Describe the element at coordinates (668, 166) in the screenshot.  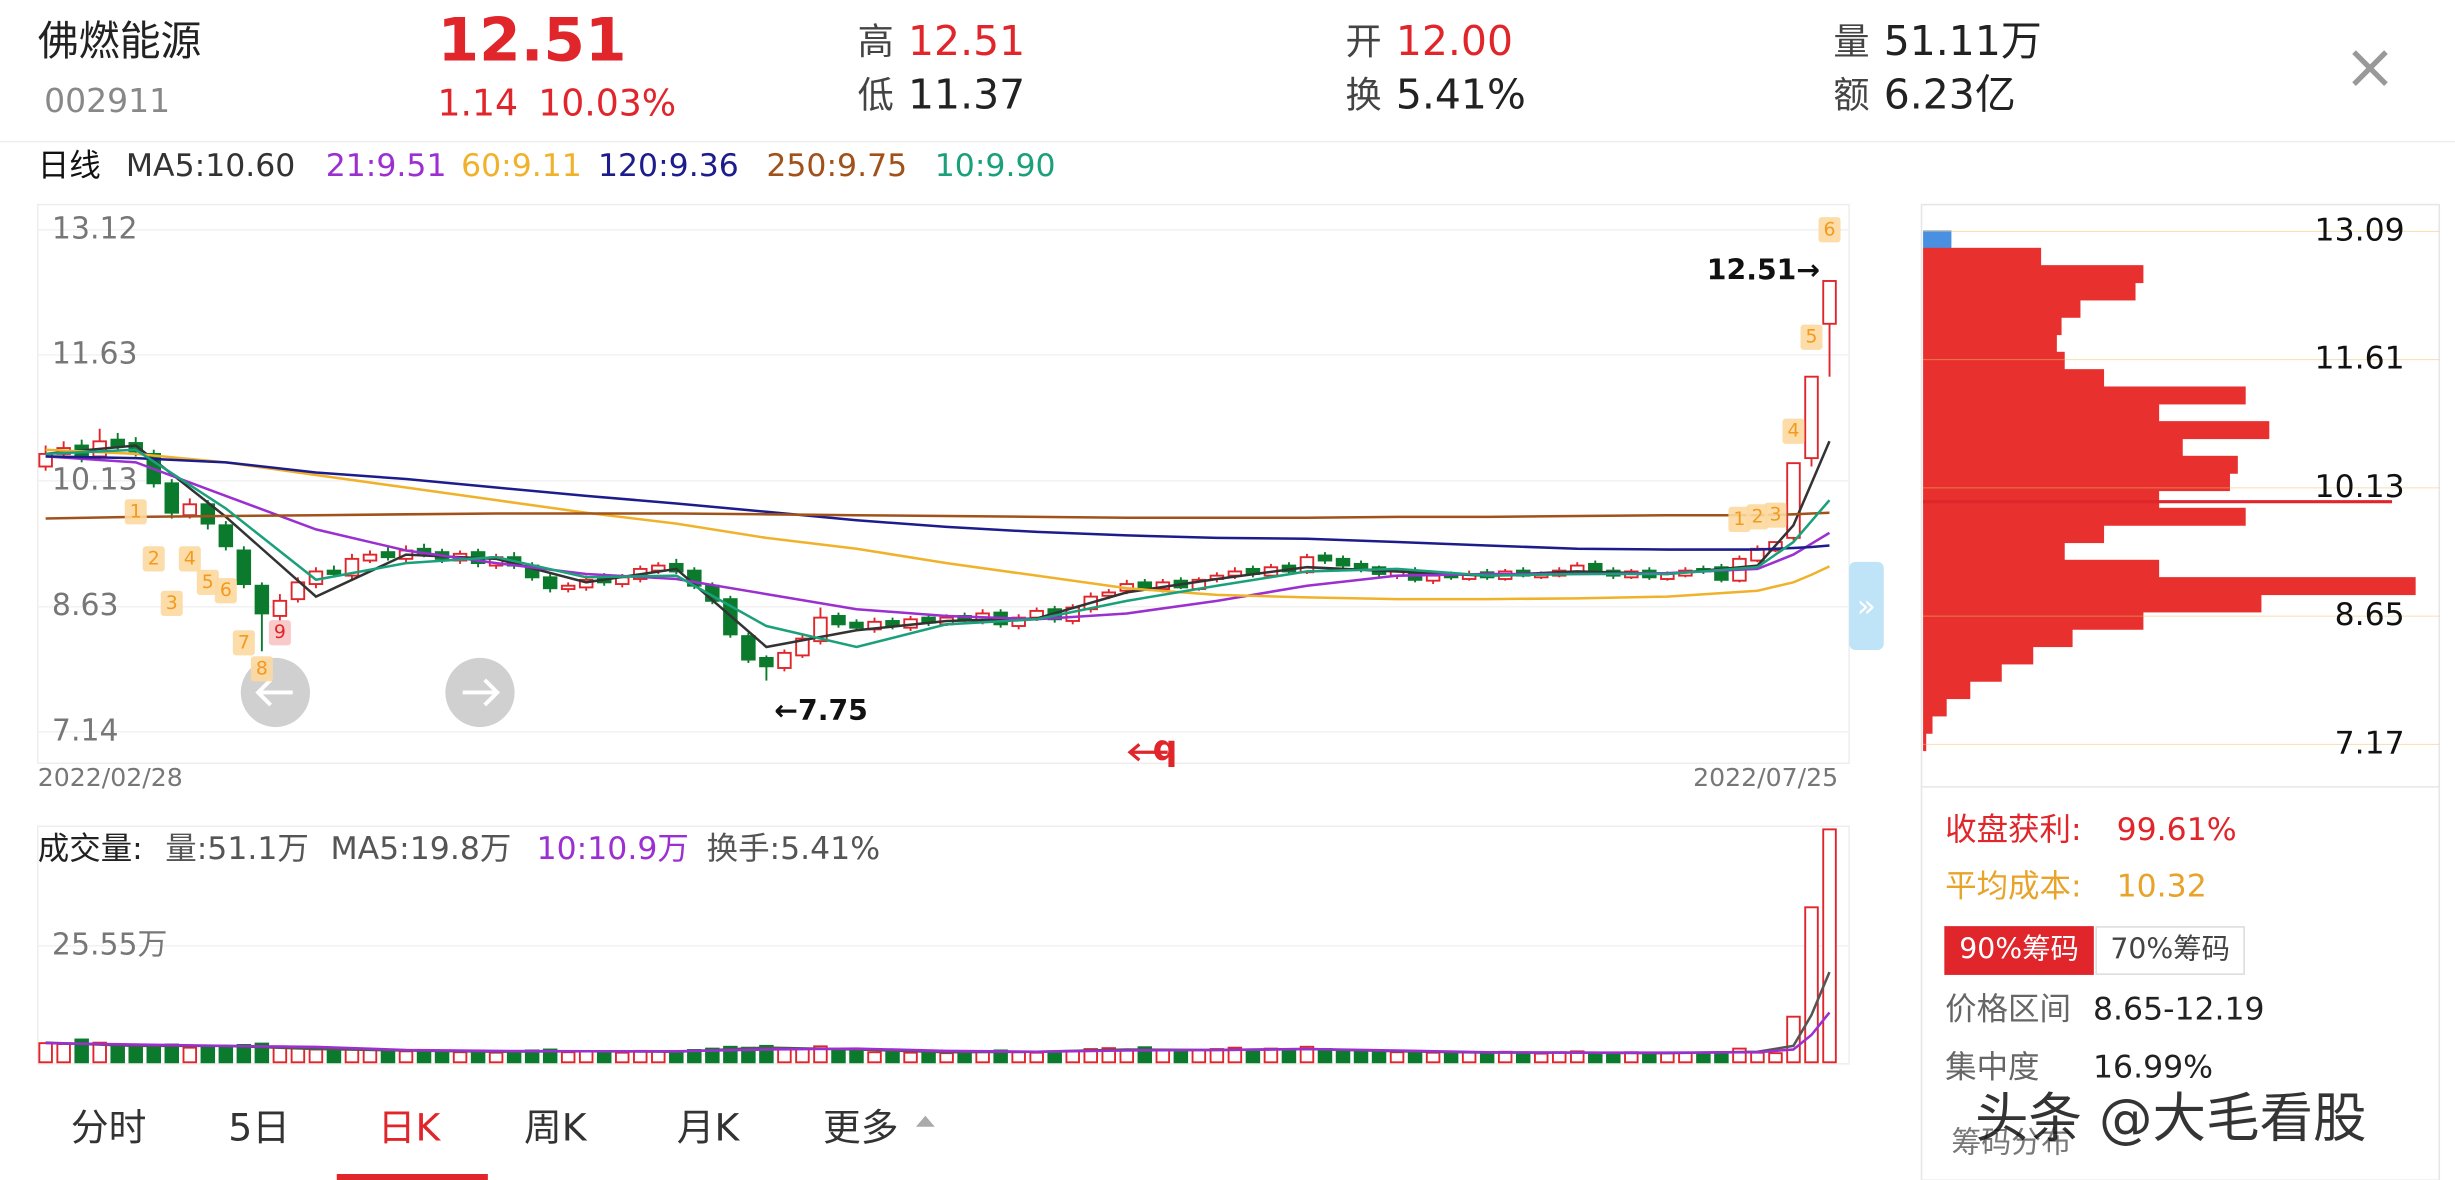
I see `legend-entry: 120:9.36` at that location.